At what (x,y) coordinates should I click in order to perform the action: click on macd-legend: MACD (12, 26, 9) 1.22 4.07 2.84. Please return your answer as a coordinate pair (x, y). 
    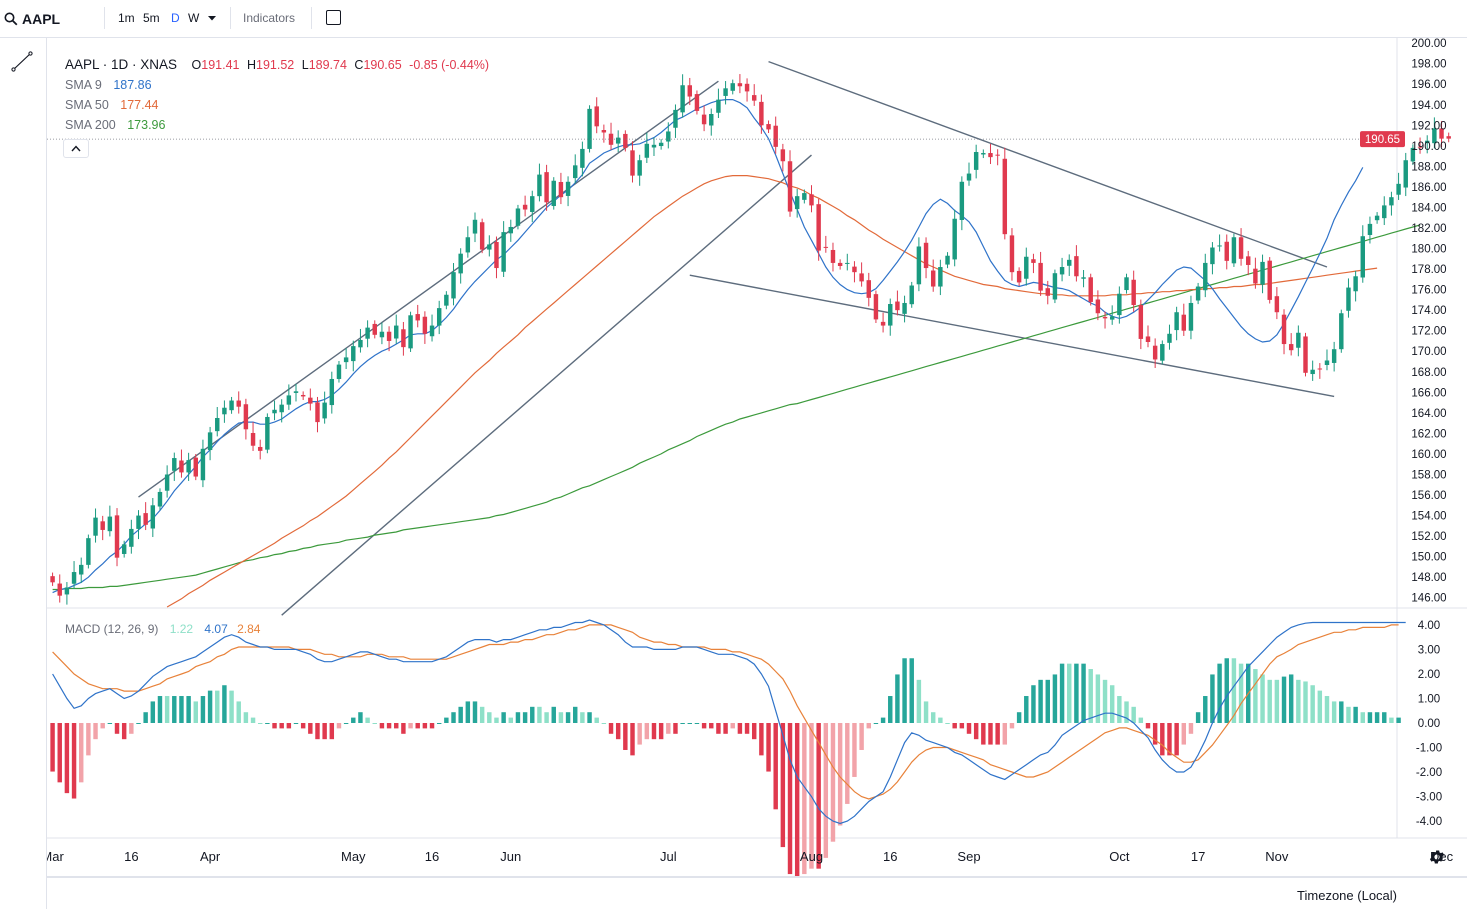
    Looking at the image, I should click on (162, 629).